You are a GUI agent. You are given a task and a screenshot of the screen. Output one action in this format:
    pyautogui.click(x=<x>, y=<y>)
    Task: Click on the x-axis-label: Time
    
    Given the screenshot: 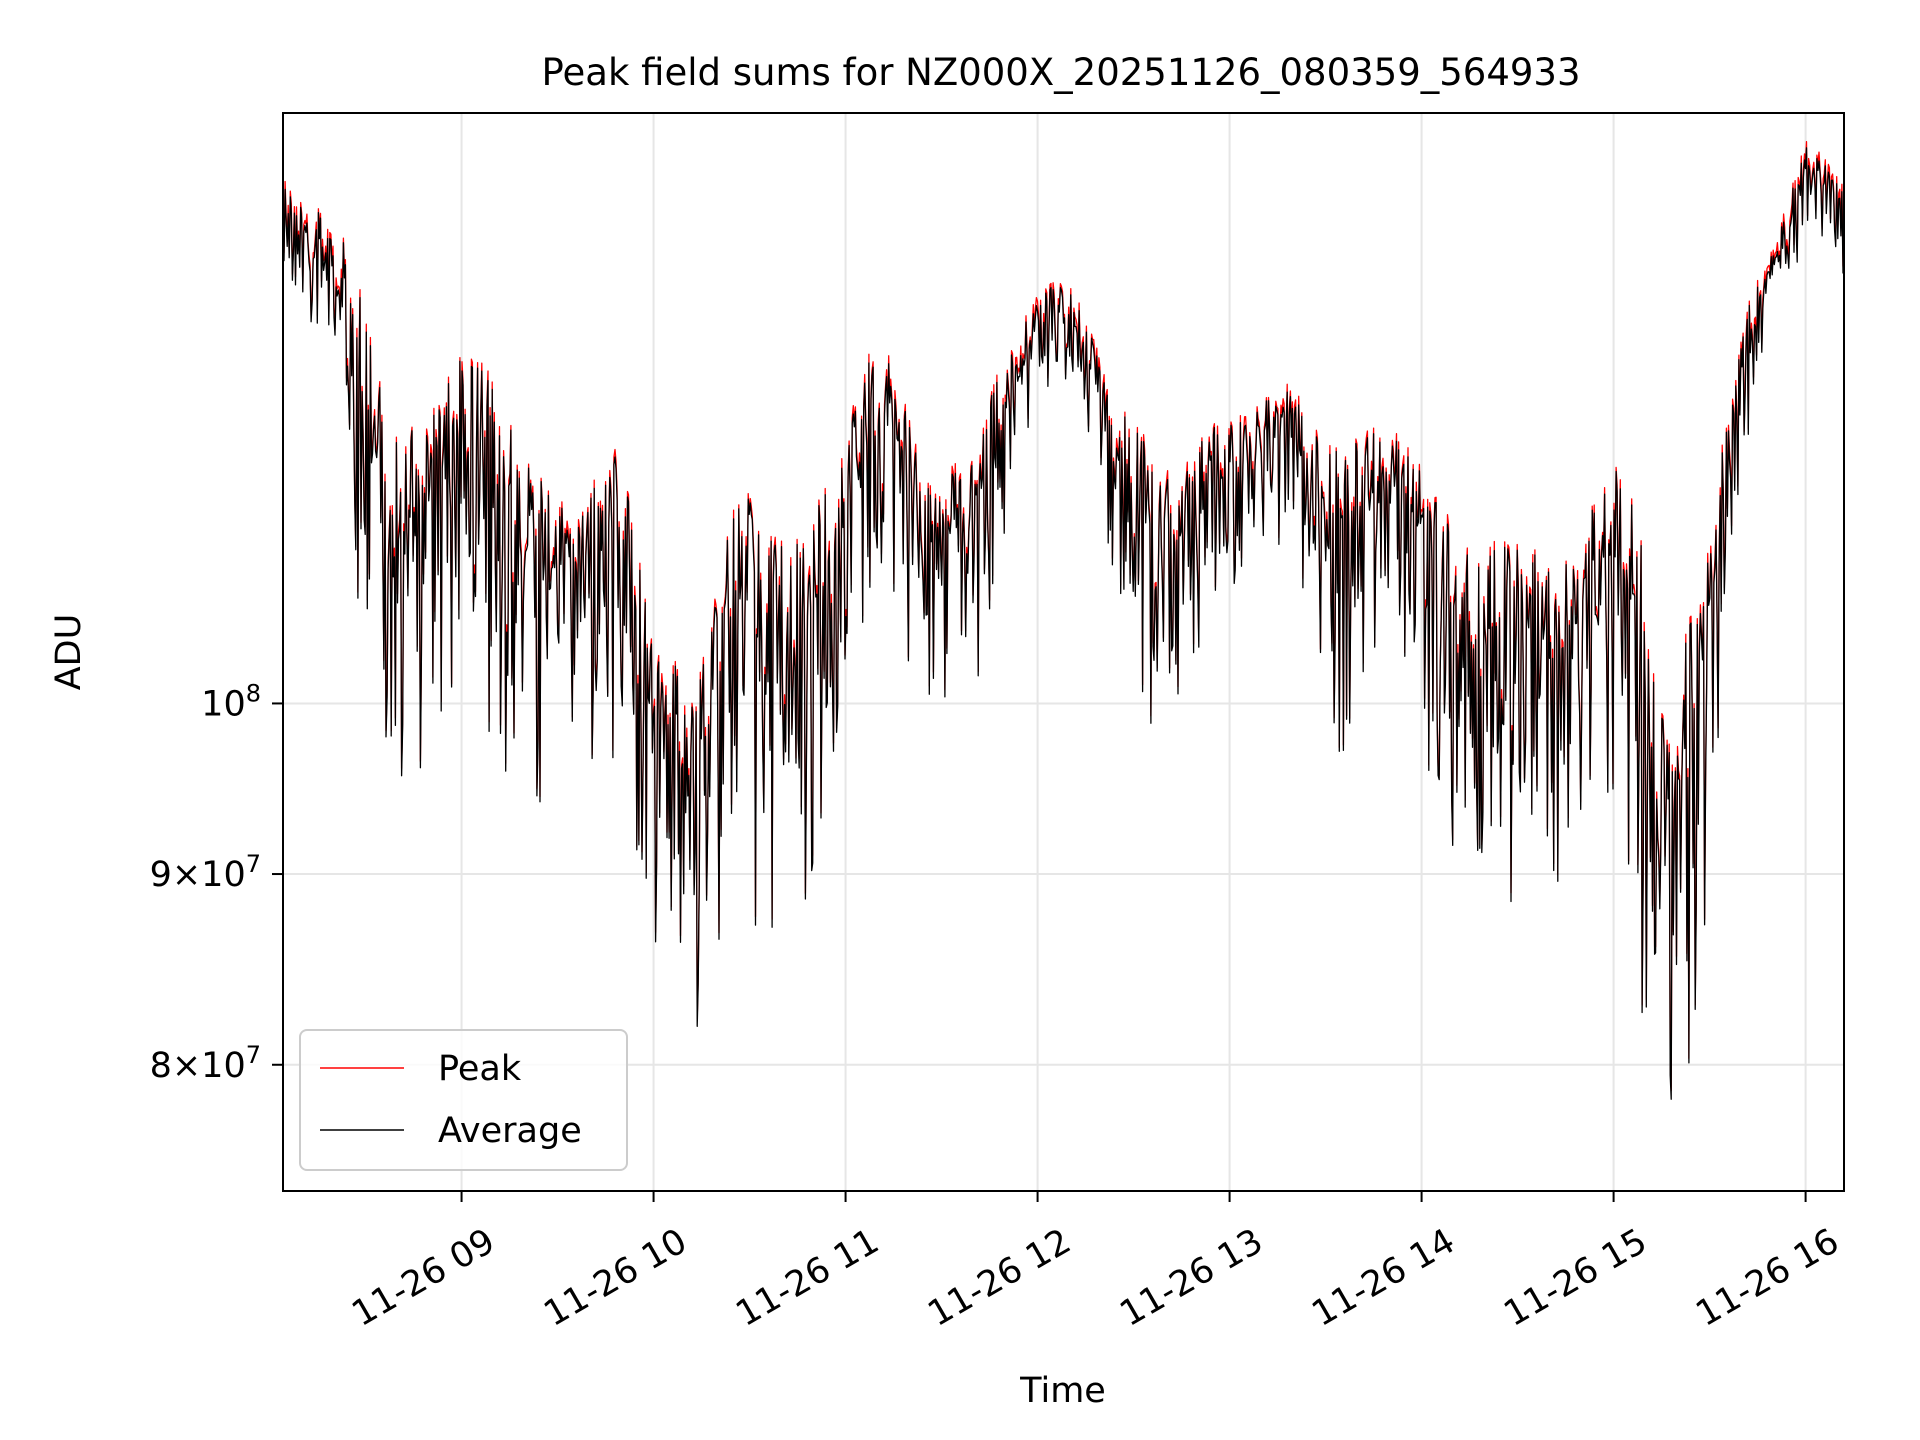 What is the action you would take?
    pyautogui.click(x=1062, y=1391)
    